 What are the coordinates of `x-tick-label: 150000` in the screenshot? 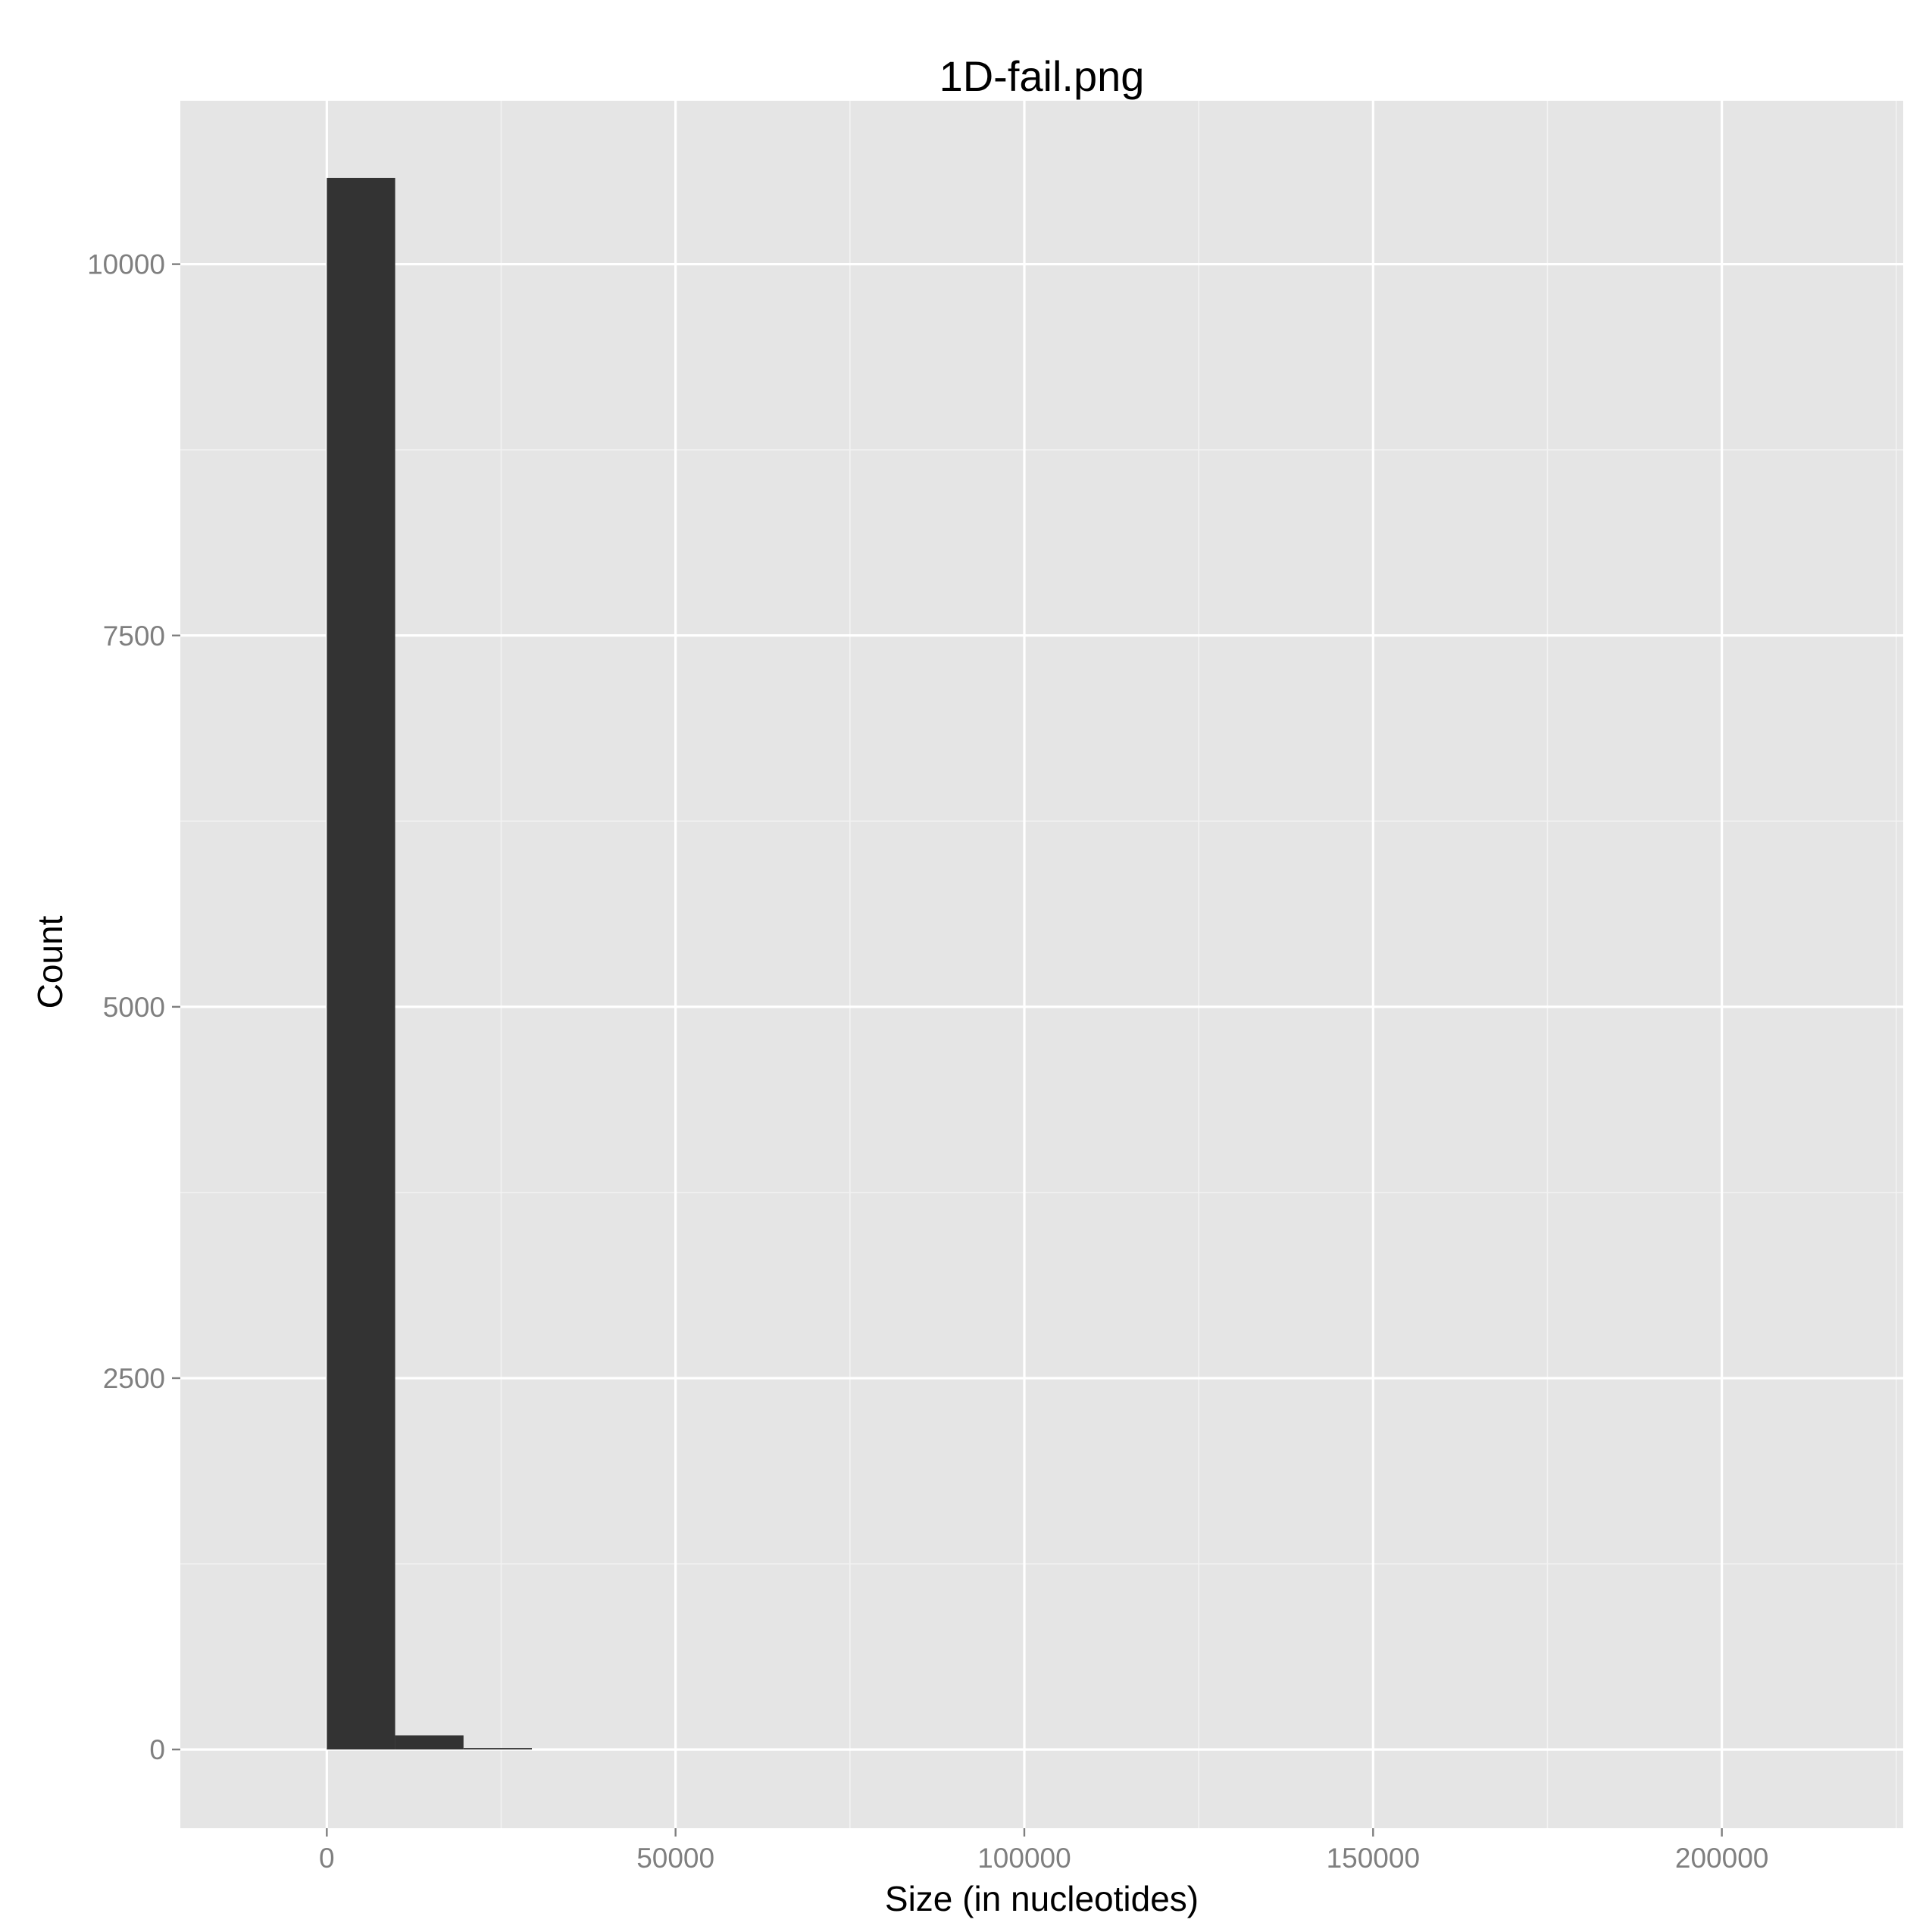 It's located at (1373, 1858).